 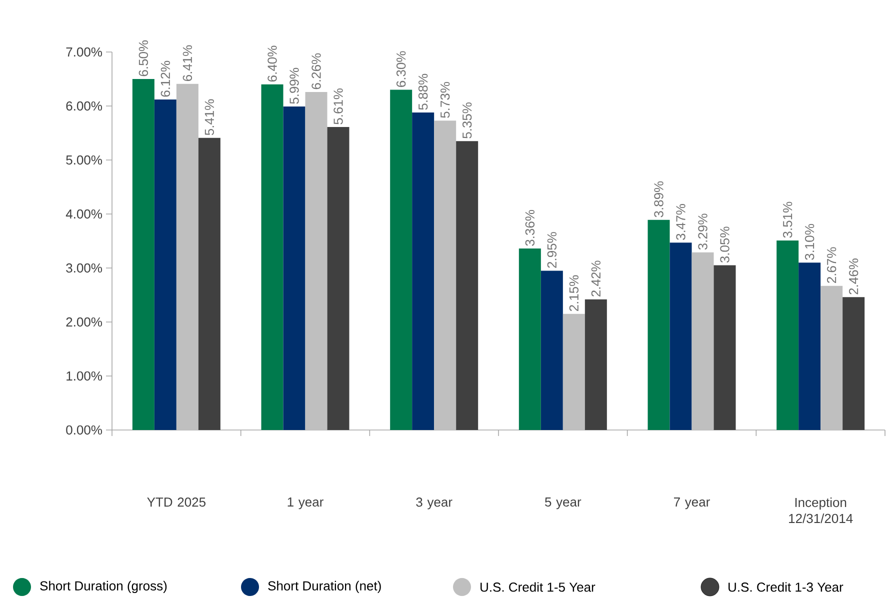 I want to click on x-tick-label: 3 year, so click(x=434, y=504).